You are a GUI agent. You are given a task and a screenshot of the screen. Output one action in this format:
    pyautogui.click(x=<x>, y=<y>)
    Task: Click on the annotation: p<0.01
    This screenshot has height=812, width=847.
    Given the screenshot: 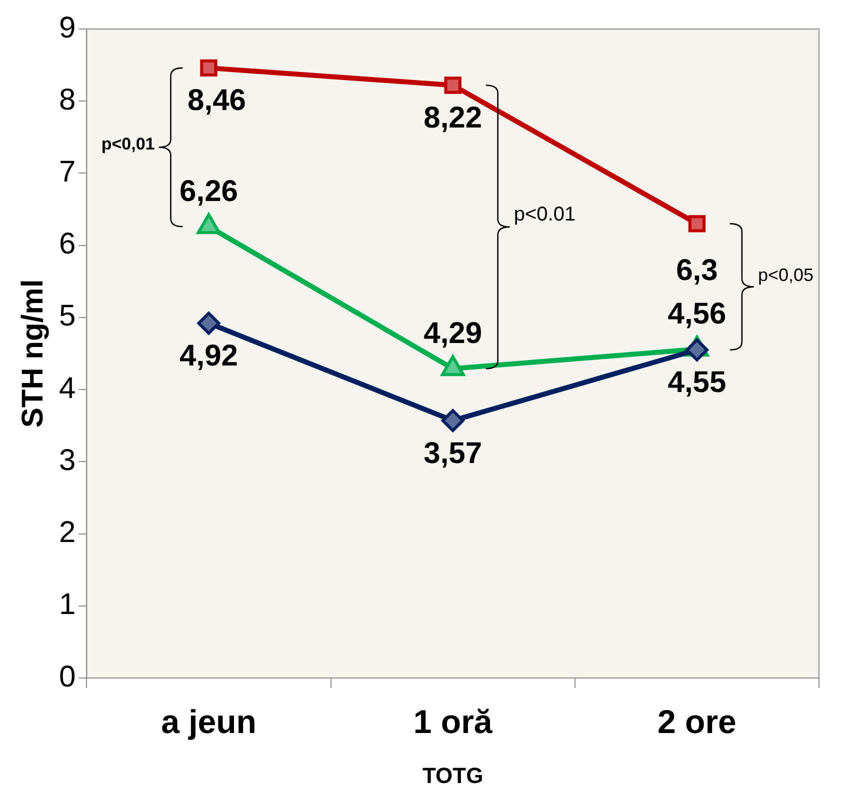 What is the action you would take?
    pyautogui.click(x=545, y=214)
    